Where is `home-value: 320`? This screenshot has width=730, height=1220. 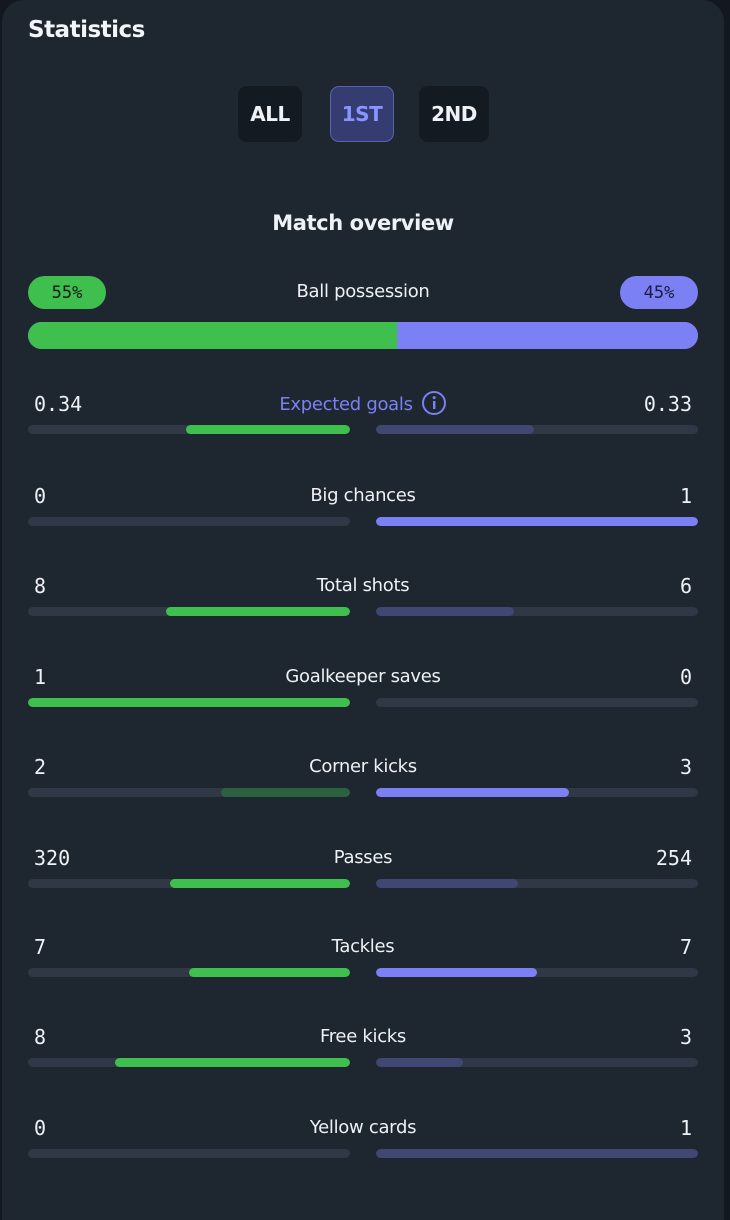
home-value: 320 is located at coordinates (52, 858).